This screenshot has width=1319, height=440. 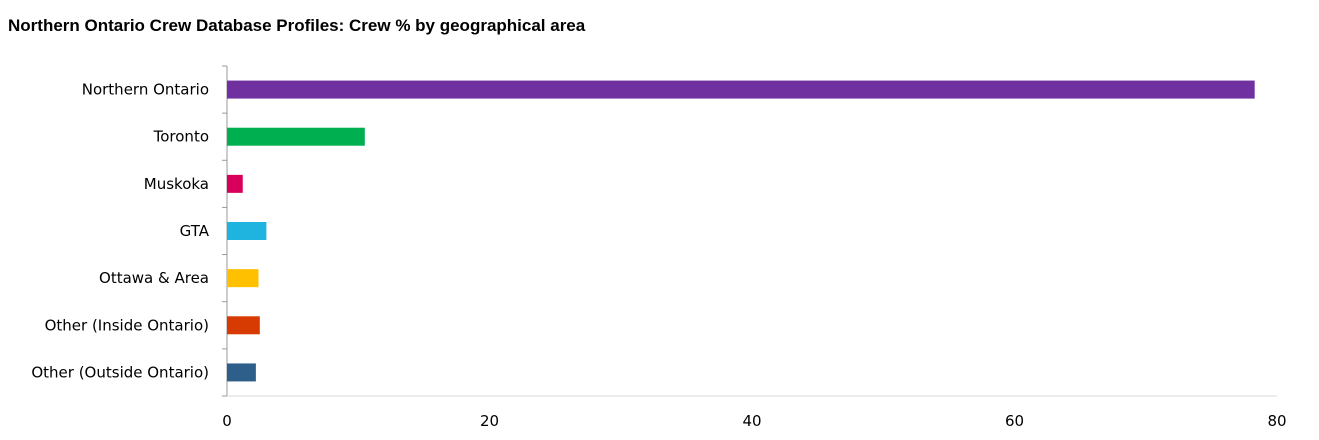 What do you see at coordinates (241, 372) in the screenshot?
I see `bar-other-outside-ontario` at bounding box center [241, 372].